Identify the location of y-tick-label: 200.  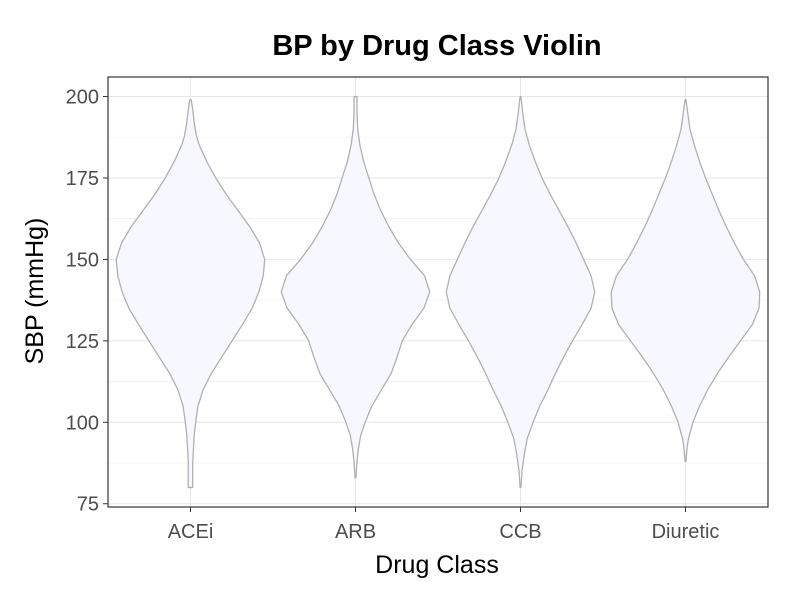
(82, 98).